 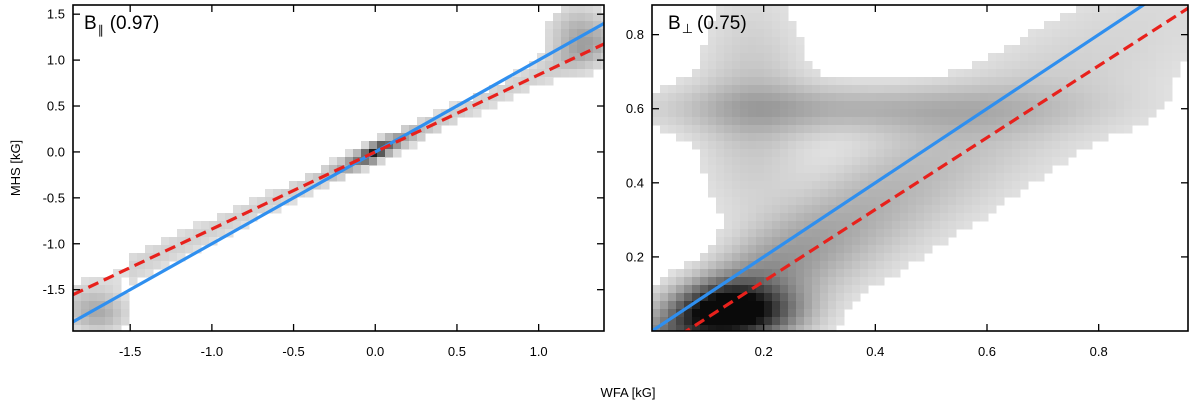 What do you see at coordinates (635, 256) in the screenshot?
I see `y-tick-label: 0.2` at bounding box center [635, 256].